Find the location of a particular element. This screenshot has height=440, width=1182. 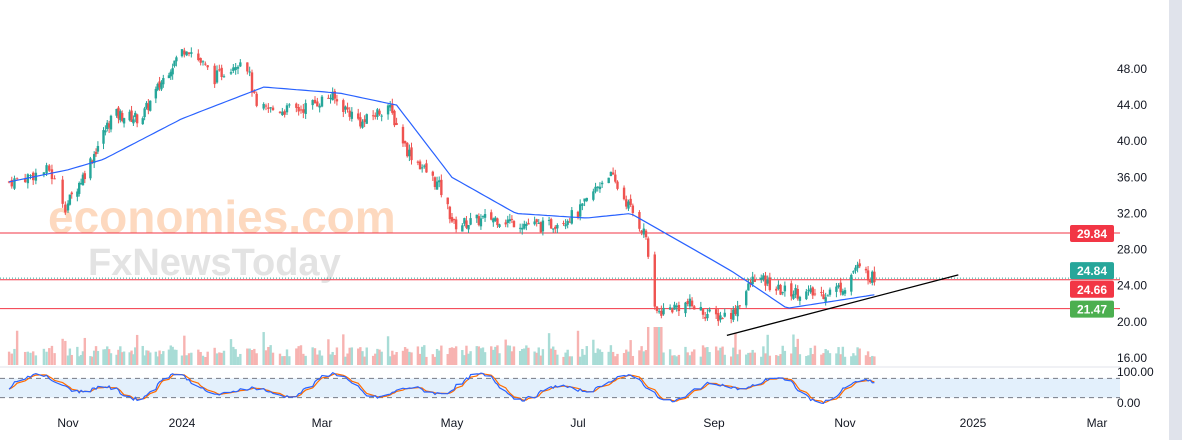

right-scrollbar is located at coordinates (1175, 220).